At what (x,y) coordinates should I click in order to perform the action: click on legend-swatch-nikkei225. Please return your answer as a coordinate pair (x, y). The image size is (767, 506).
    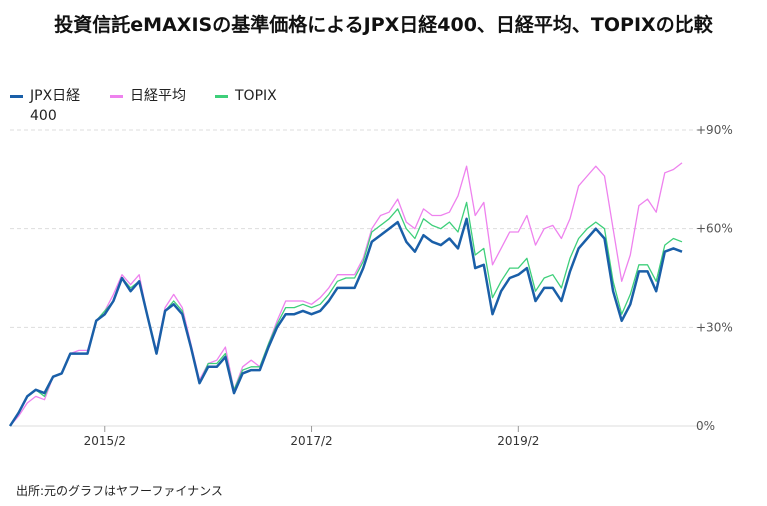
    Looking at the image, I should click on (116, 96).